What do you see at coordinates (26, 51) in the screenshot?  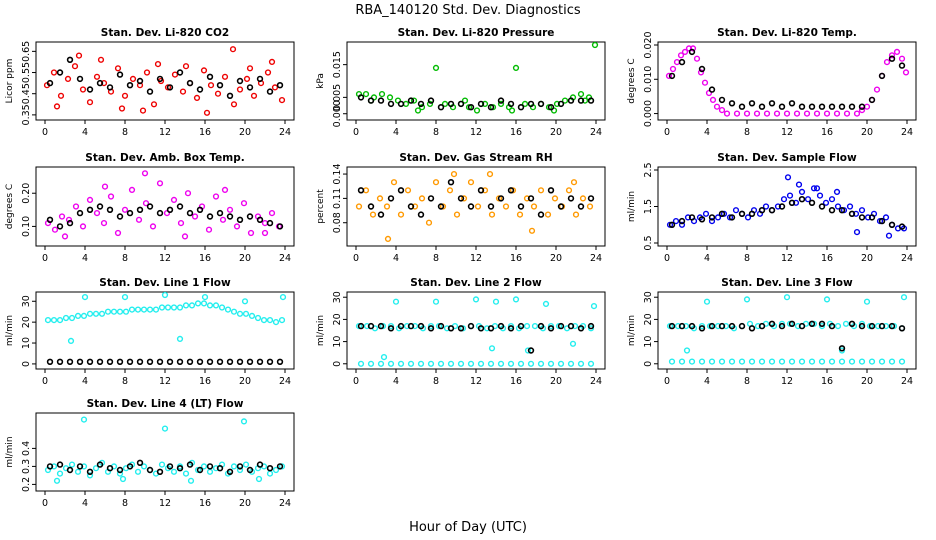 I see `y-tick-label: 0.65` at bounding box center [26, 51].